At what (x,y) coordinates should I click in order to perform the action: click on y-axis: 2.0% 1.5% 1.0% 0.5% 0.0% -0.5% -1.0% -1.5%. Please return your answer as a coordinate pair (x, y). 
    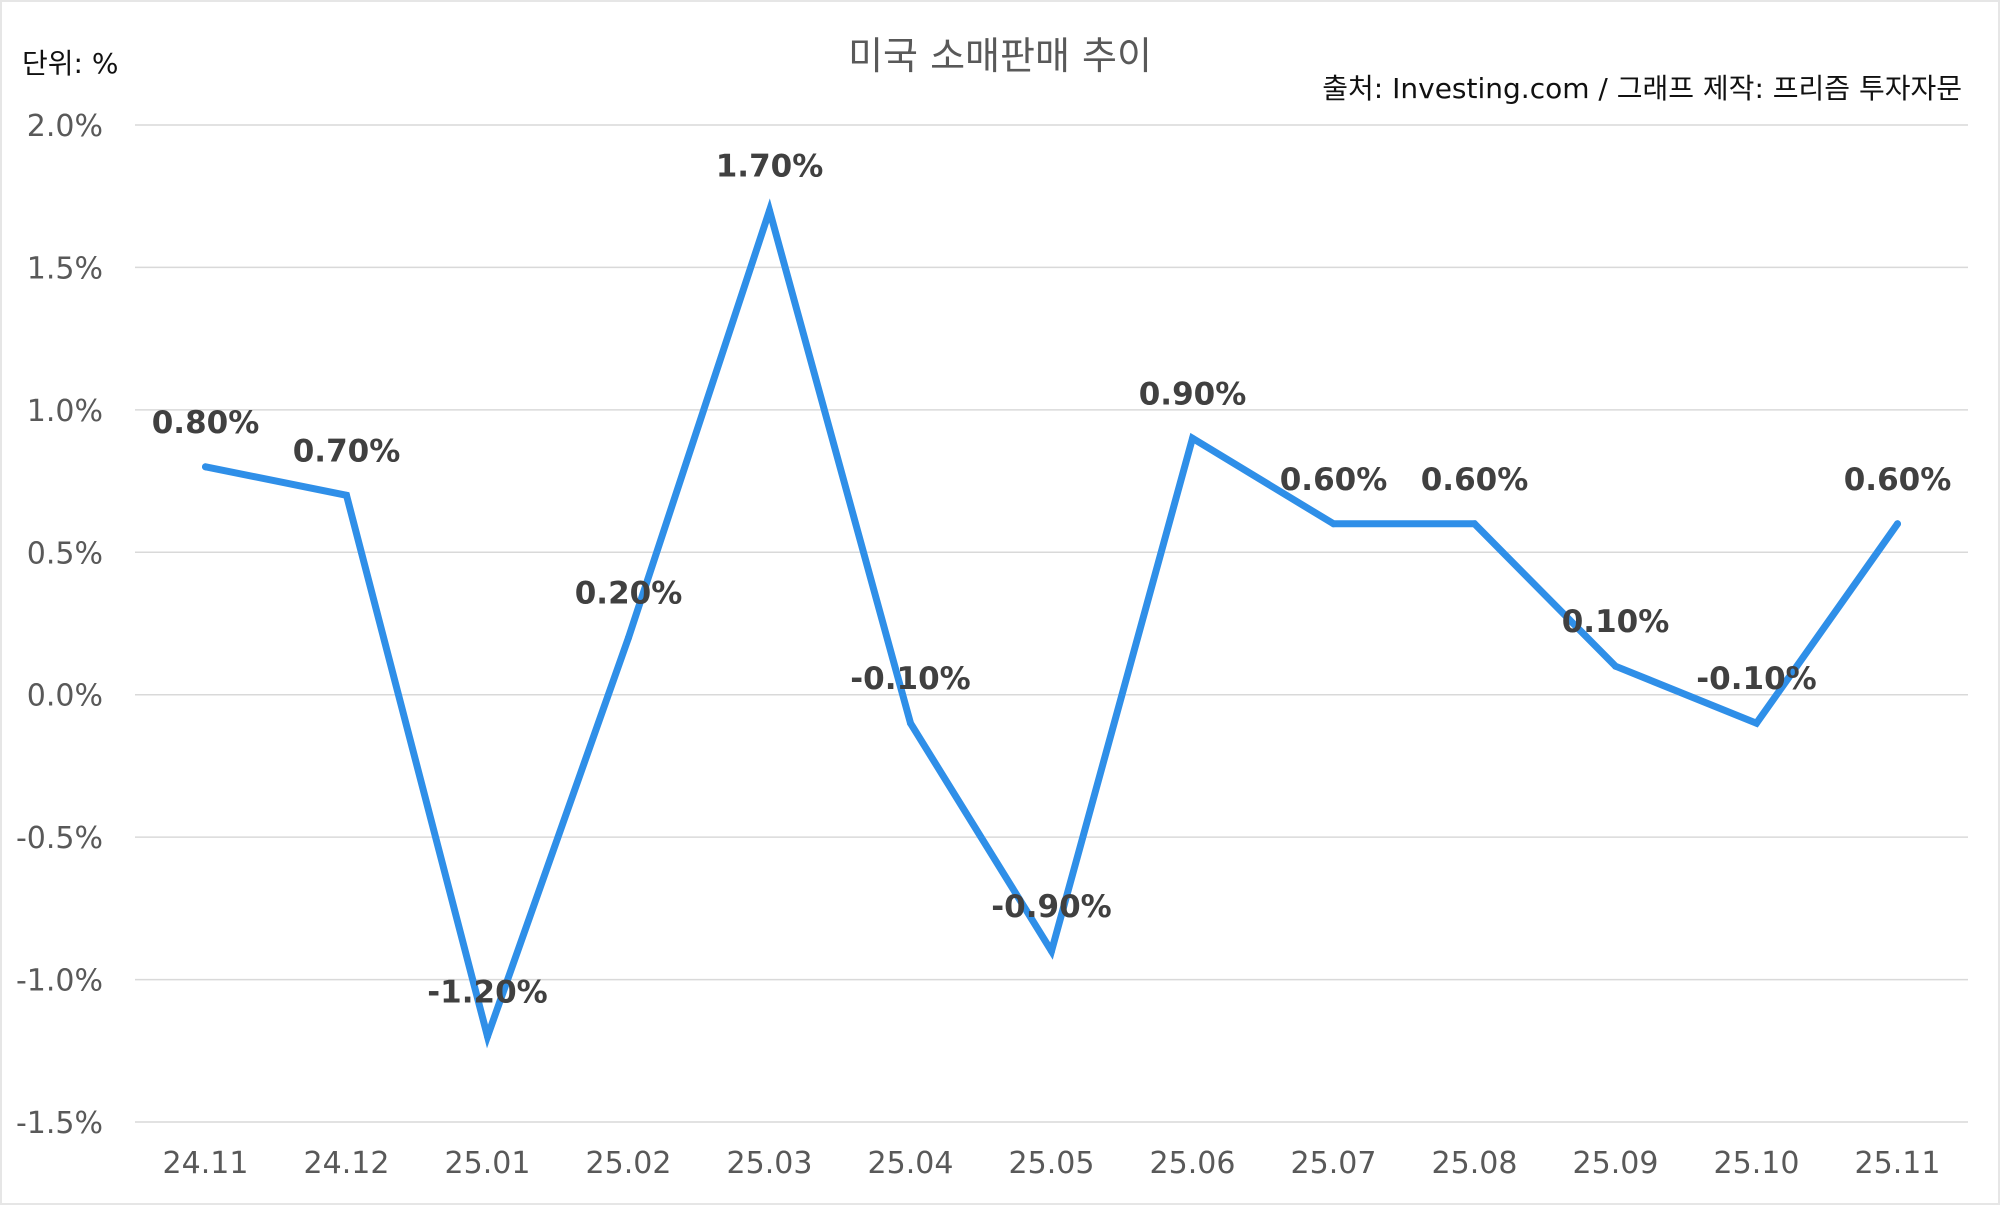
    Looking at the image, I should click on (59, 625).